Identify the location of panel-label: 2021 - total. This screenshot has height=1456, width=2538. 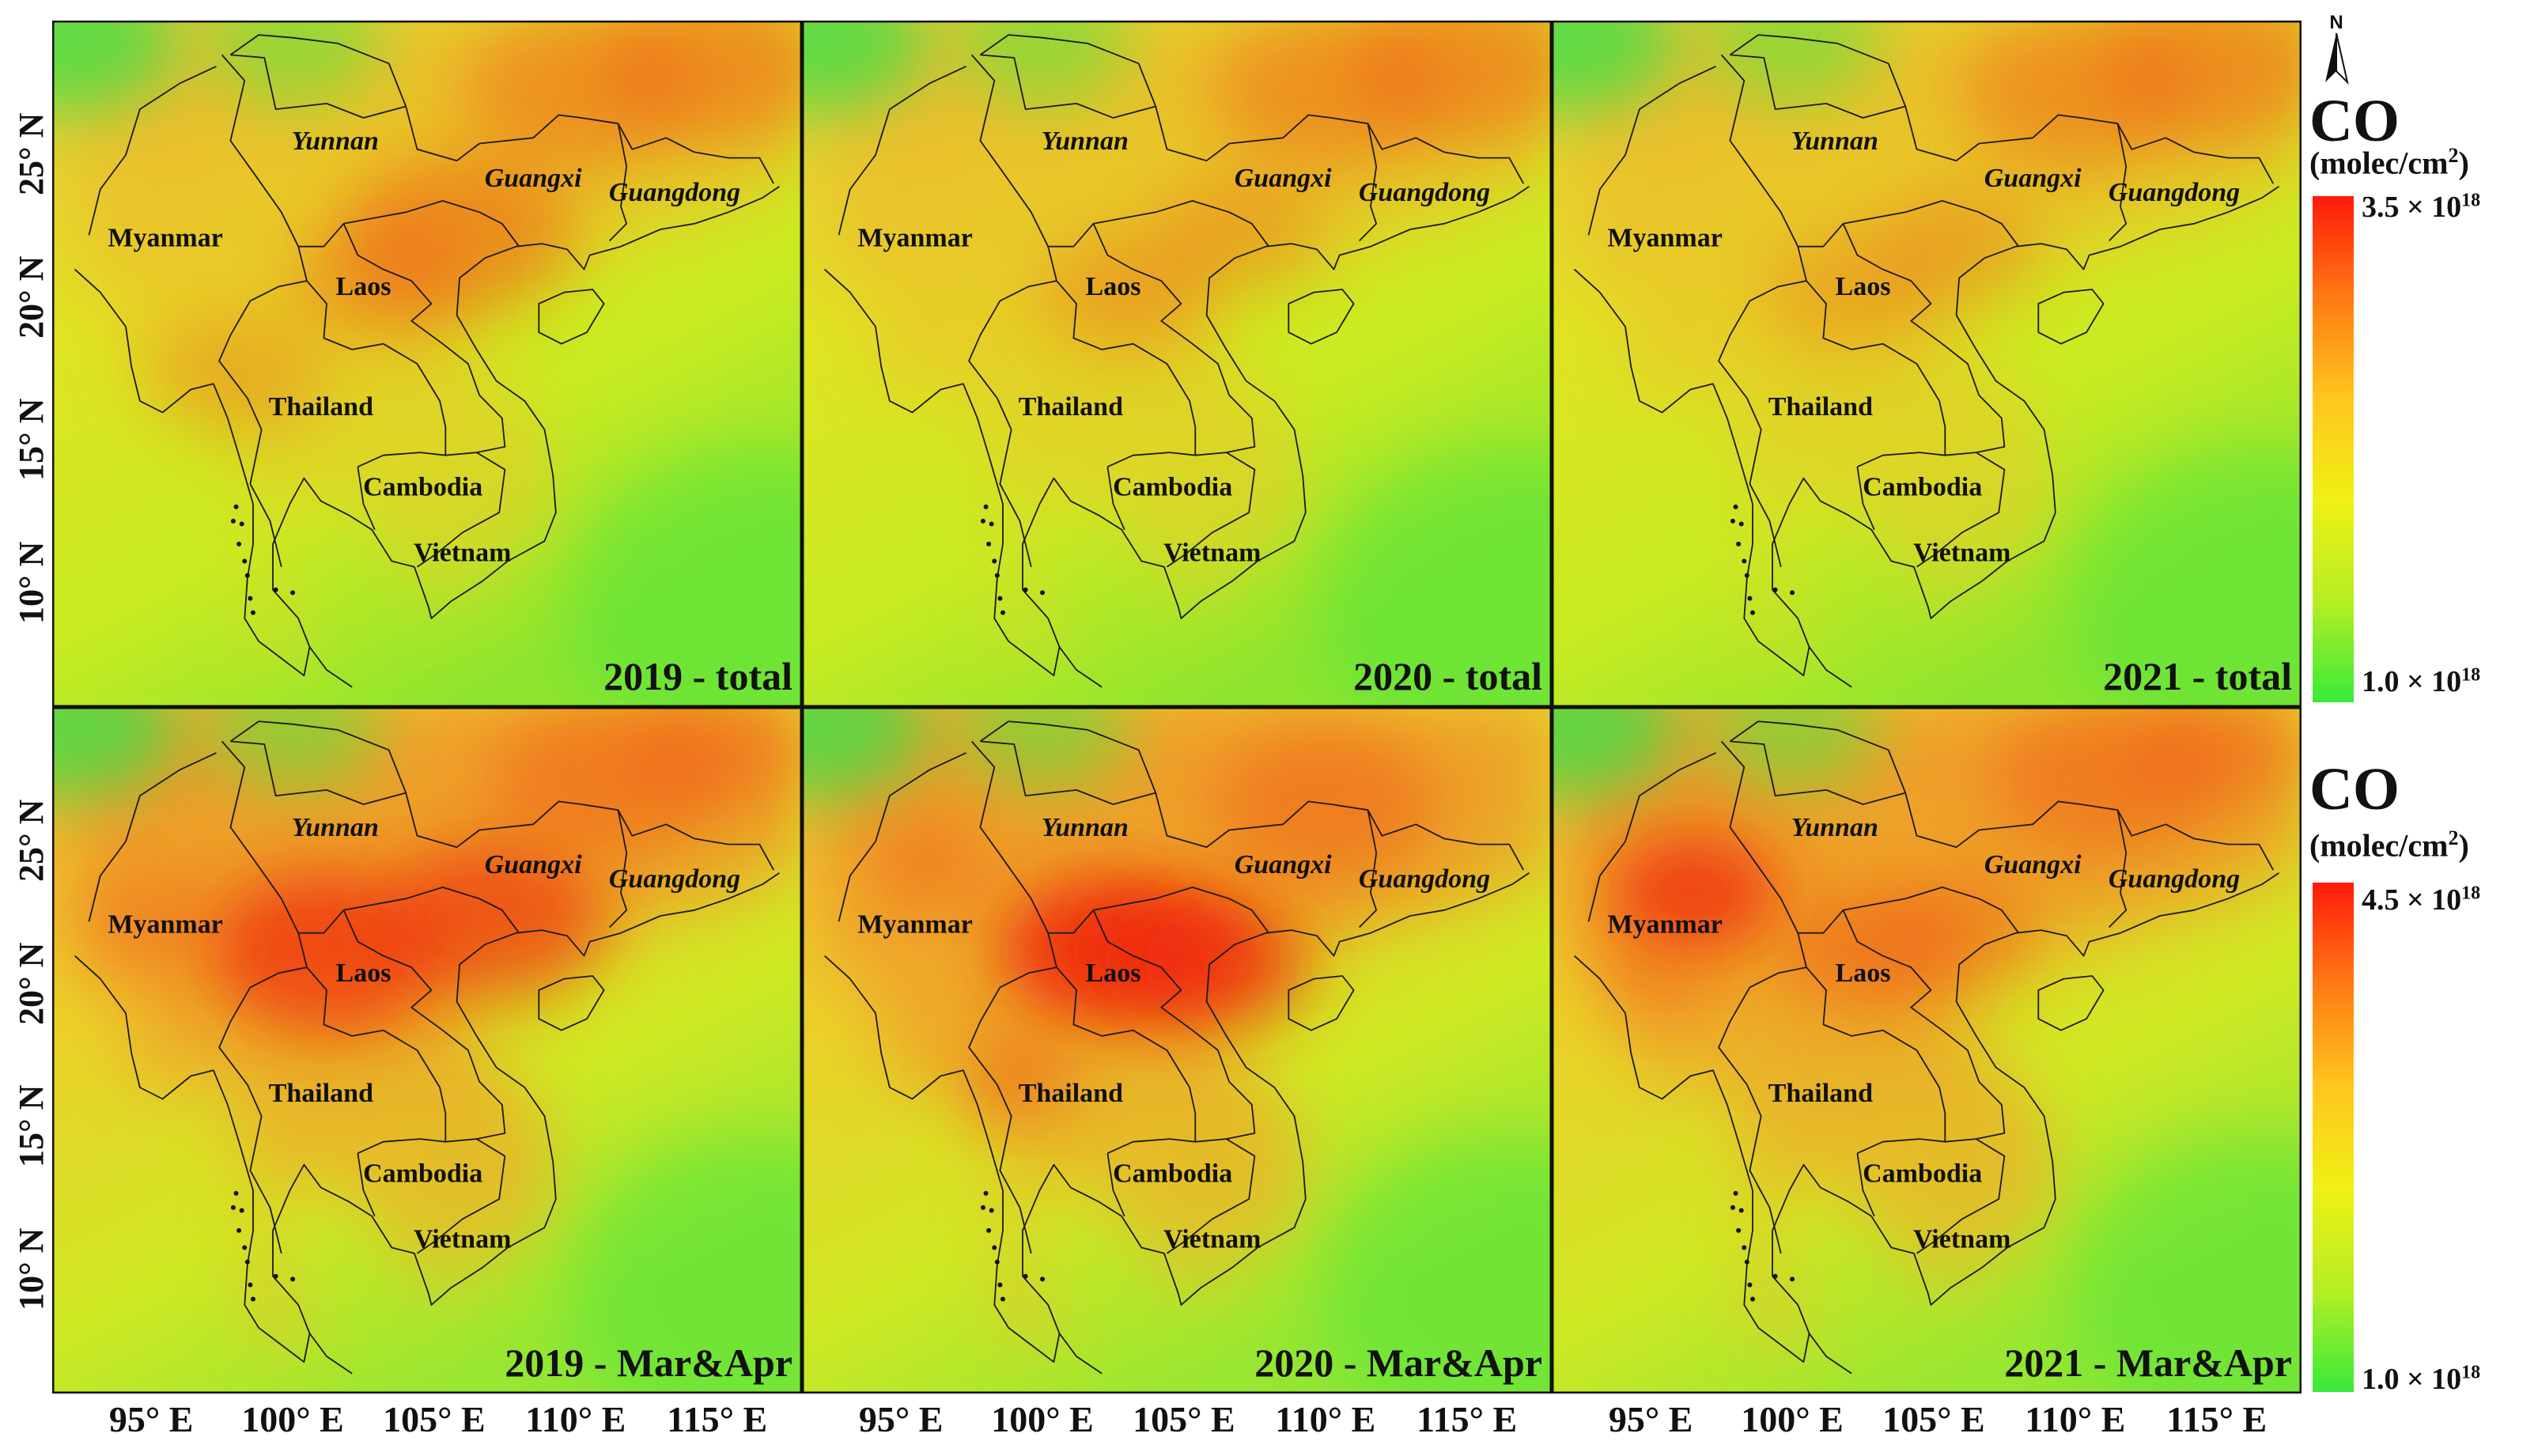
(2197, 676).